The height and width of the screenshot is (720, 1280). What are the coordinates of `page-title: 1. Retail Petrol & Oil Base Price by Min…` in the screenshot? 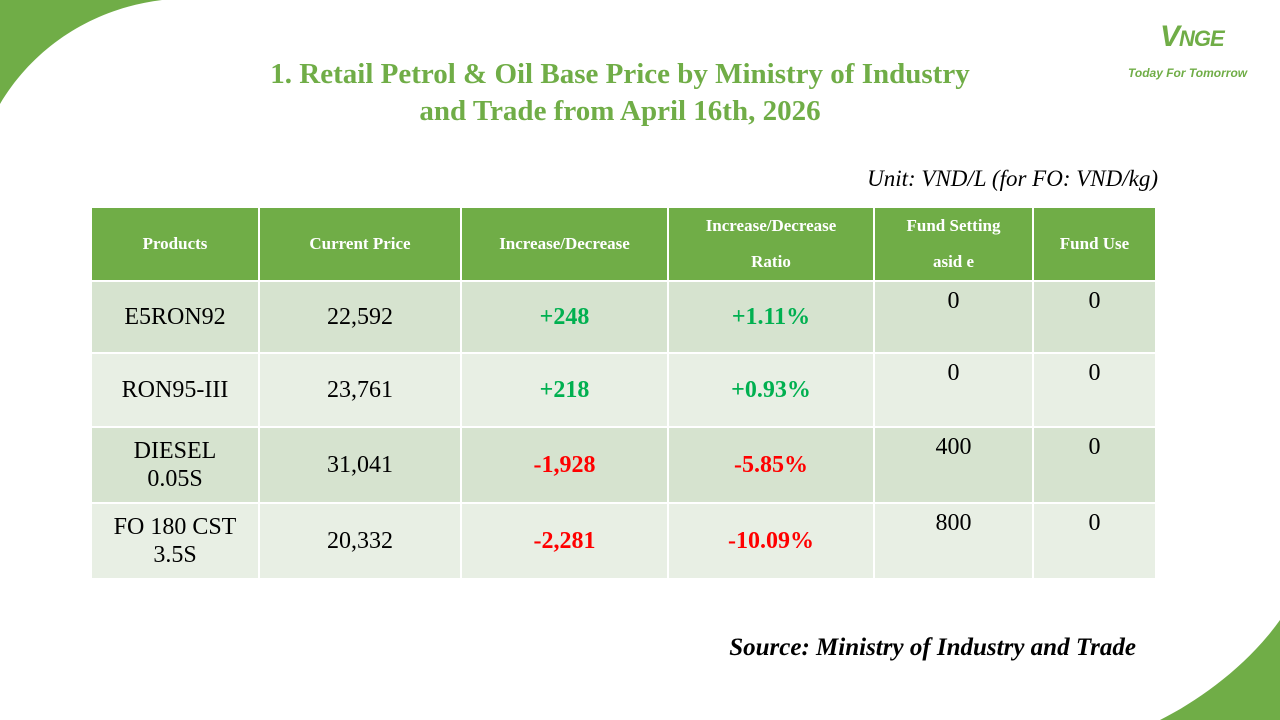 It's located at (620, 93).